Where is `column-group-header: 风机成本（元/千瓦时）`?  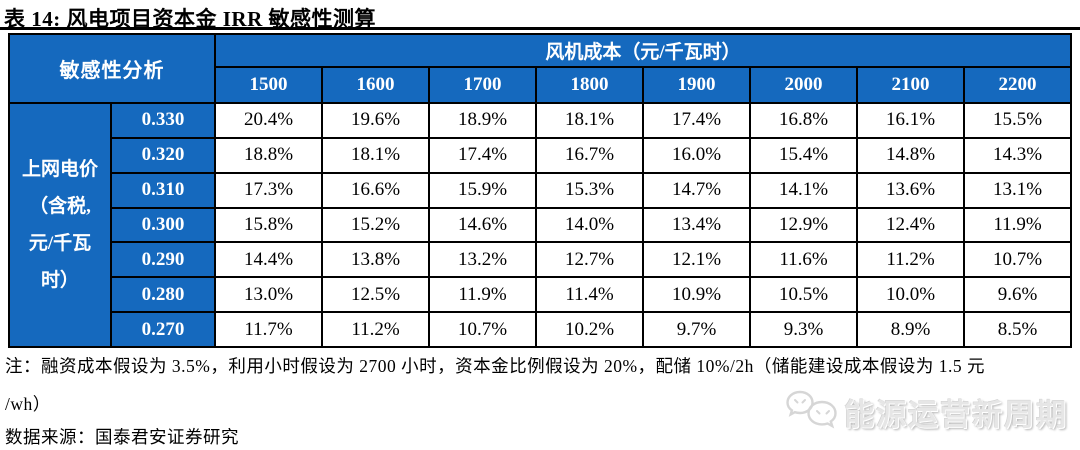 column-group-header: 风机成本（元/千瓦时） is located at coordinates (643, 50).